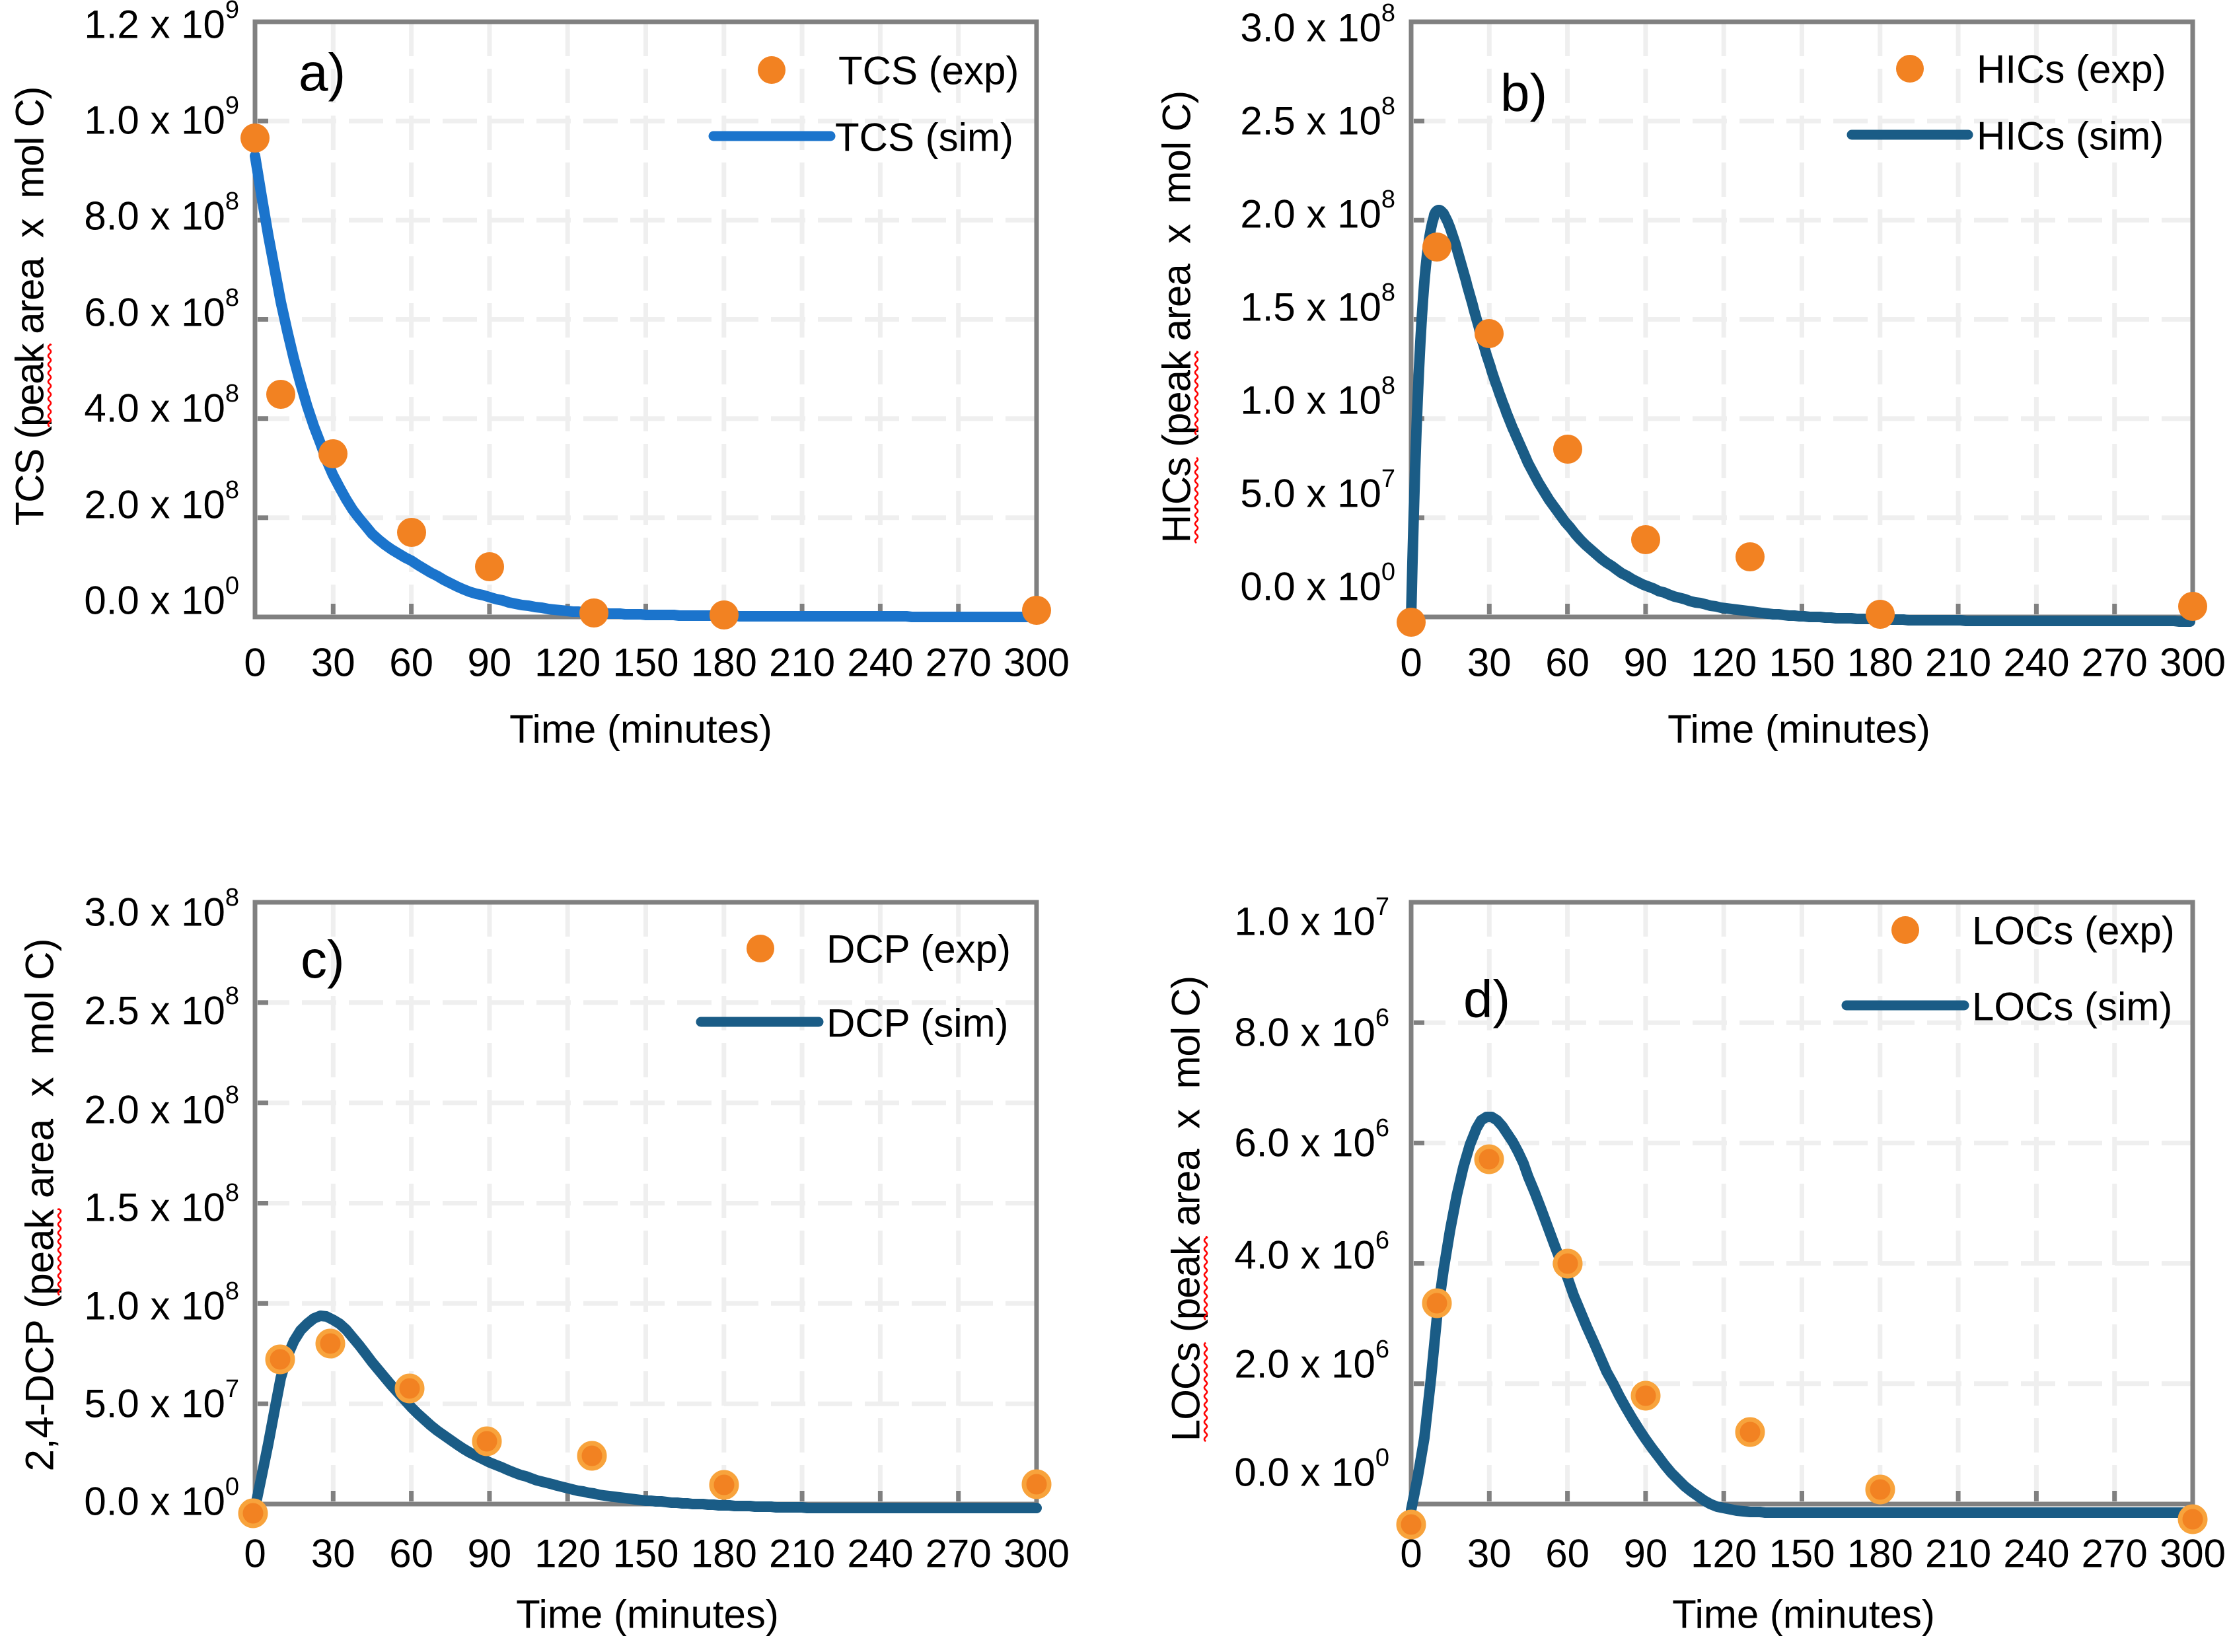 The height and width of the screenshot is (1652, 2231). What do you see at coordinates (1312, 918) in the screenshot?
I see `svg-text: 1.0 x 10⁷` at bounding box center [1312, 918].